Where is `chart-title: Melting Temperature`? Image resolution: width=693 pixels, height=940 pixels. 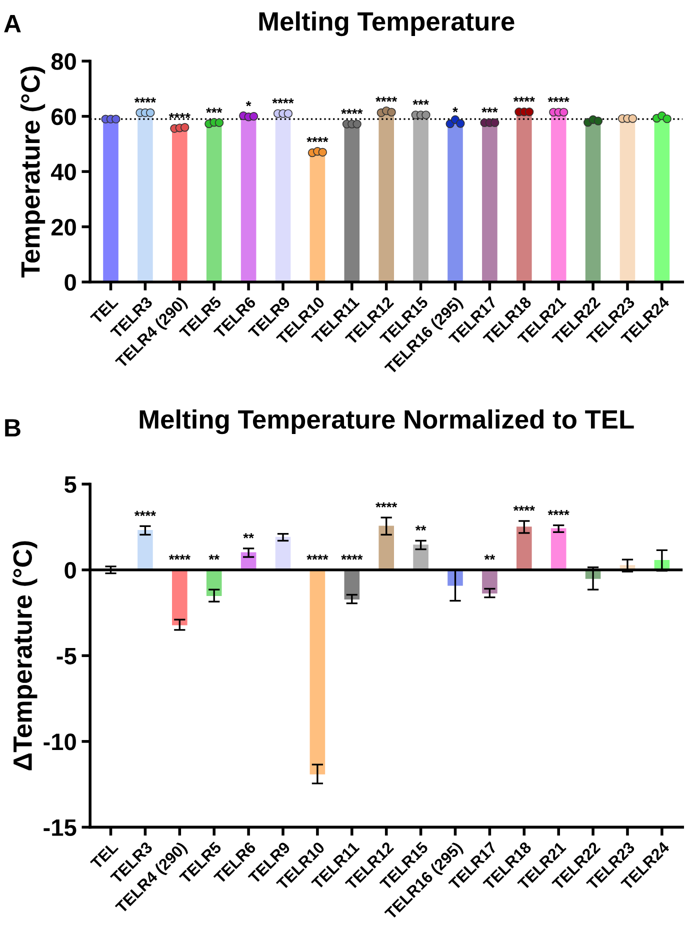 chart-title: Melting Temperature is located at coordinates (386, 23).